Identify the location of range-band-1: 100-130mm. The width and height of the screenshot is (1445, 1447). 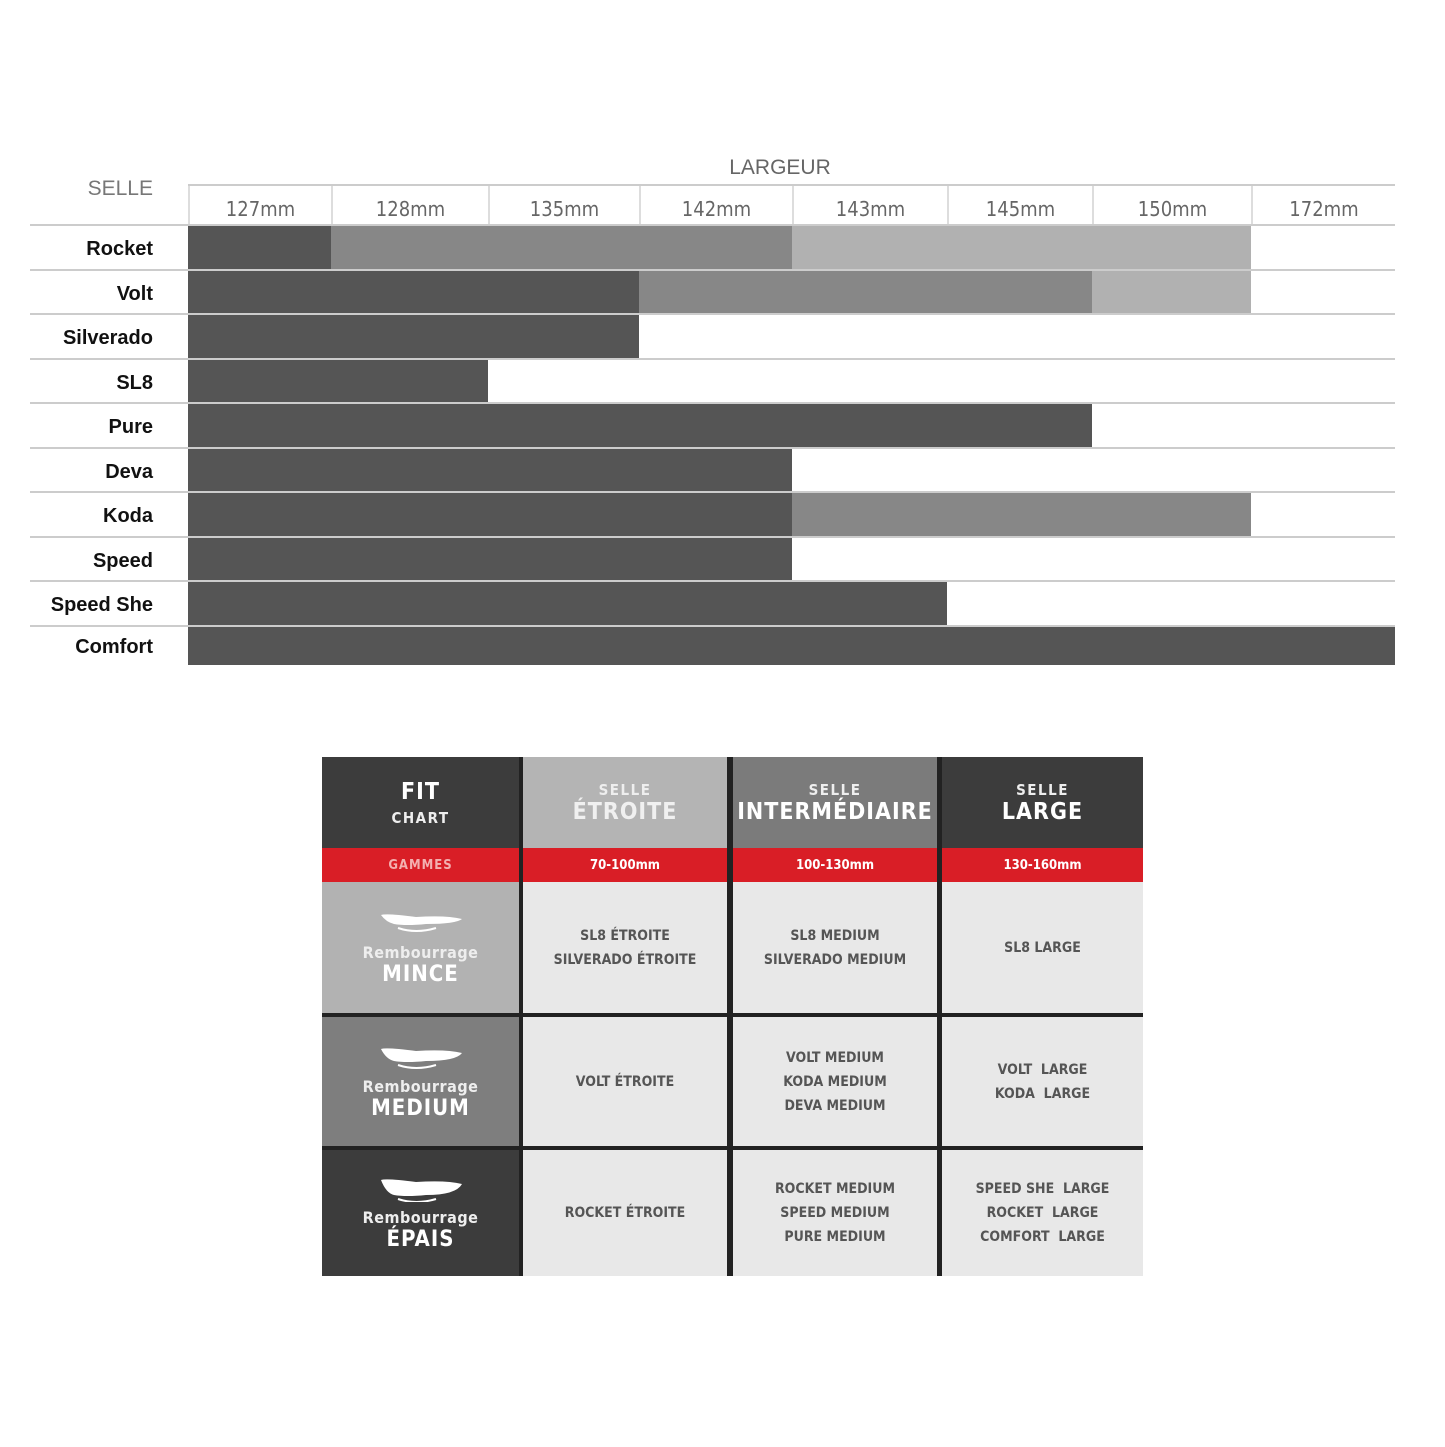
(835, 865).